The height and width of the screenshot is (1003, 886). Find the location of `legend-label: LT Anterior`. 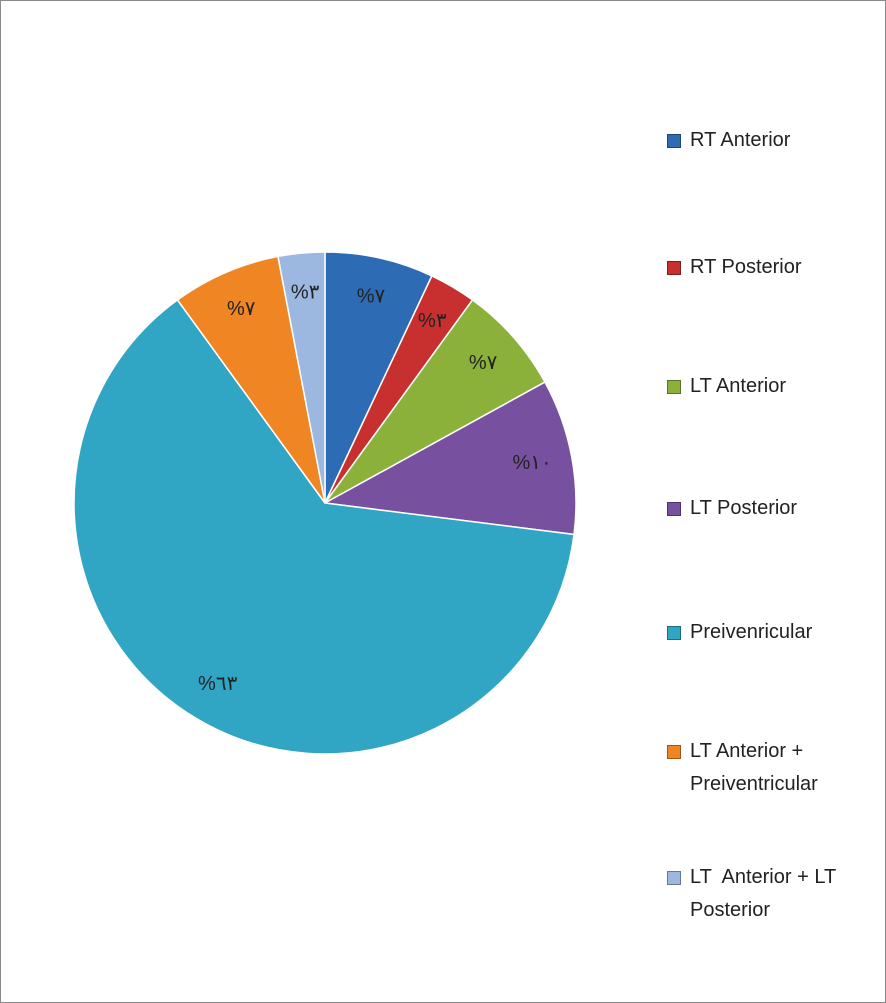

legend-label: LT Anterior is located at coordinates (738, 386).